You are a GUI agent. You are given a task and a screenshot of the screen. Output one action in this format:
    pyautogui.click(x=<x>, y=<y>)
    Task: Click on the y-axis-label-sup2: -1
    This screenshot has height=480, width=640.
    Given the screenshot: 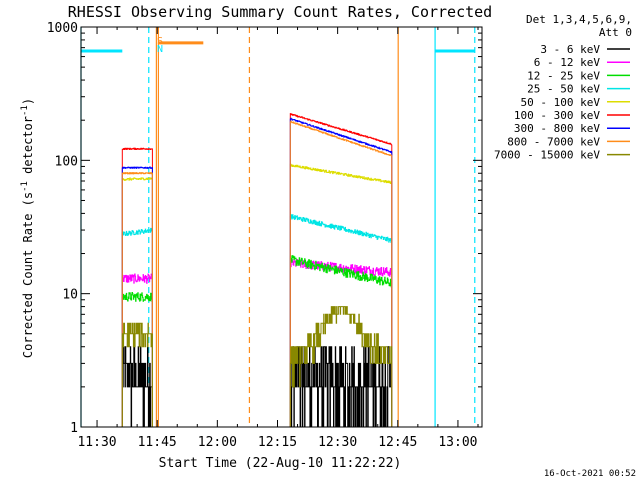 What is the action you would take?
    pyautogui.click(x=25, y=110)
    